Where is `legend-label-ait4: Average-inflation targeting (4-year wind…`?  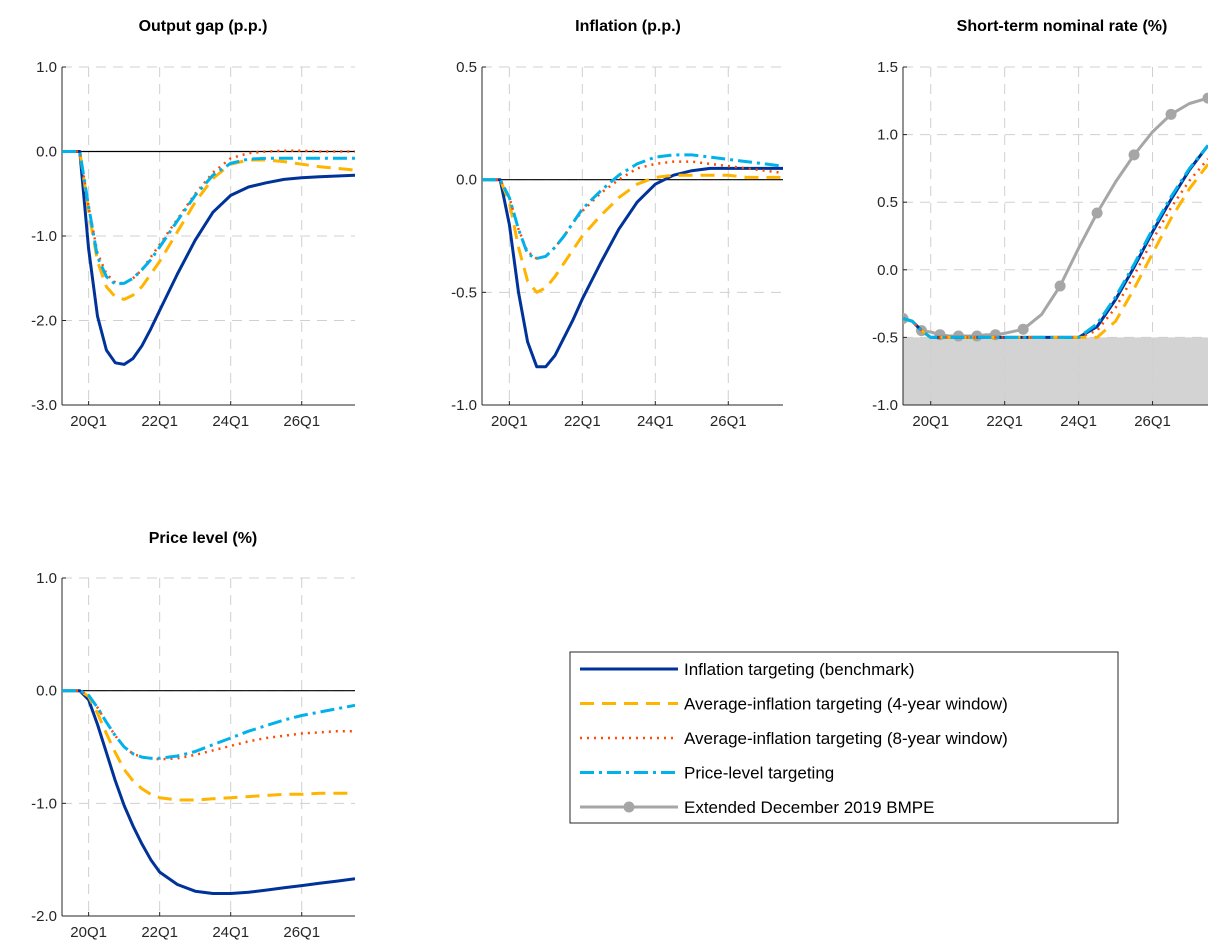 legend-label-ait4: Average-inflation targeting (4-year wind… is located at coordinates (846, 704).